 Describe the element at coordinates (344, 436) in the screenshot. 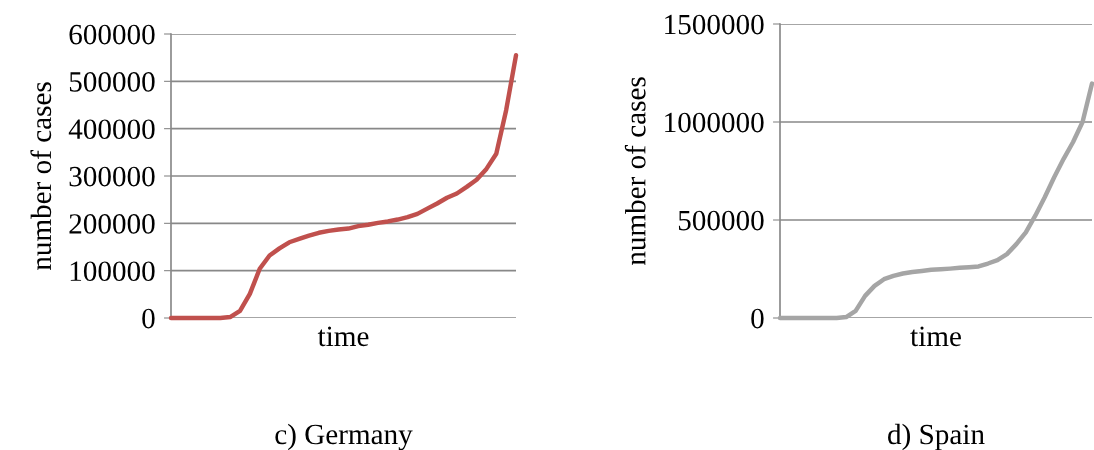

I see `text: c) Germany` at that location.